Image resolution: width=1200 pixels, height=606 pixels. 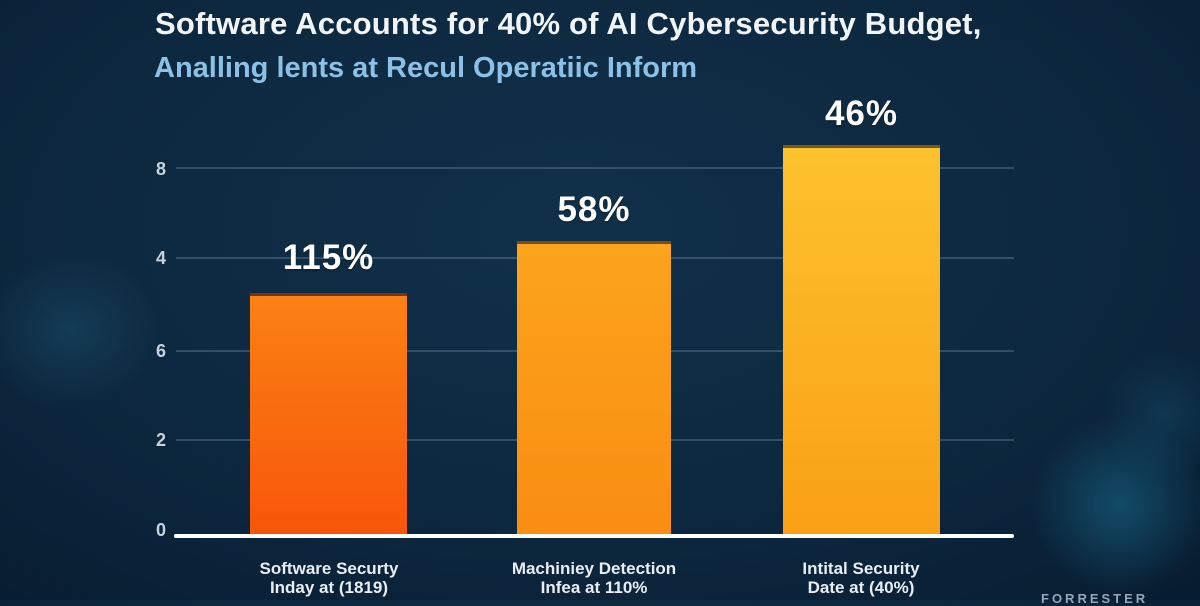 I want to click on category-label-line1: Software Securty, so click(x=329, y=568).